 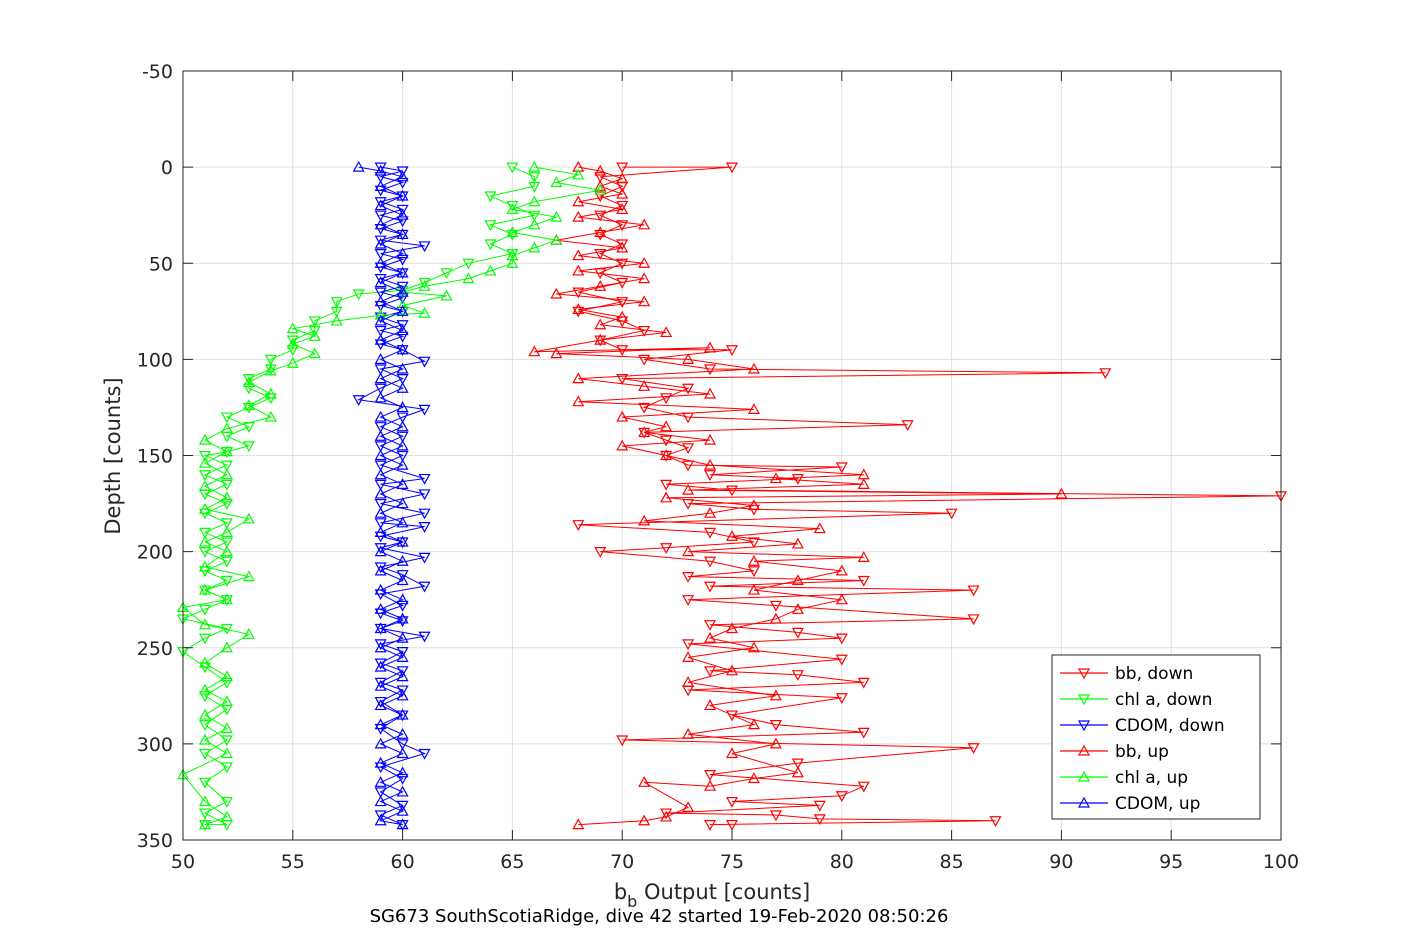 I want to click on x-tick-label: 50, so click(x=183, y=862).